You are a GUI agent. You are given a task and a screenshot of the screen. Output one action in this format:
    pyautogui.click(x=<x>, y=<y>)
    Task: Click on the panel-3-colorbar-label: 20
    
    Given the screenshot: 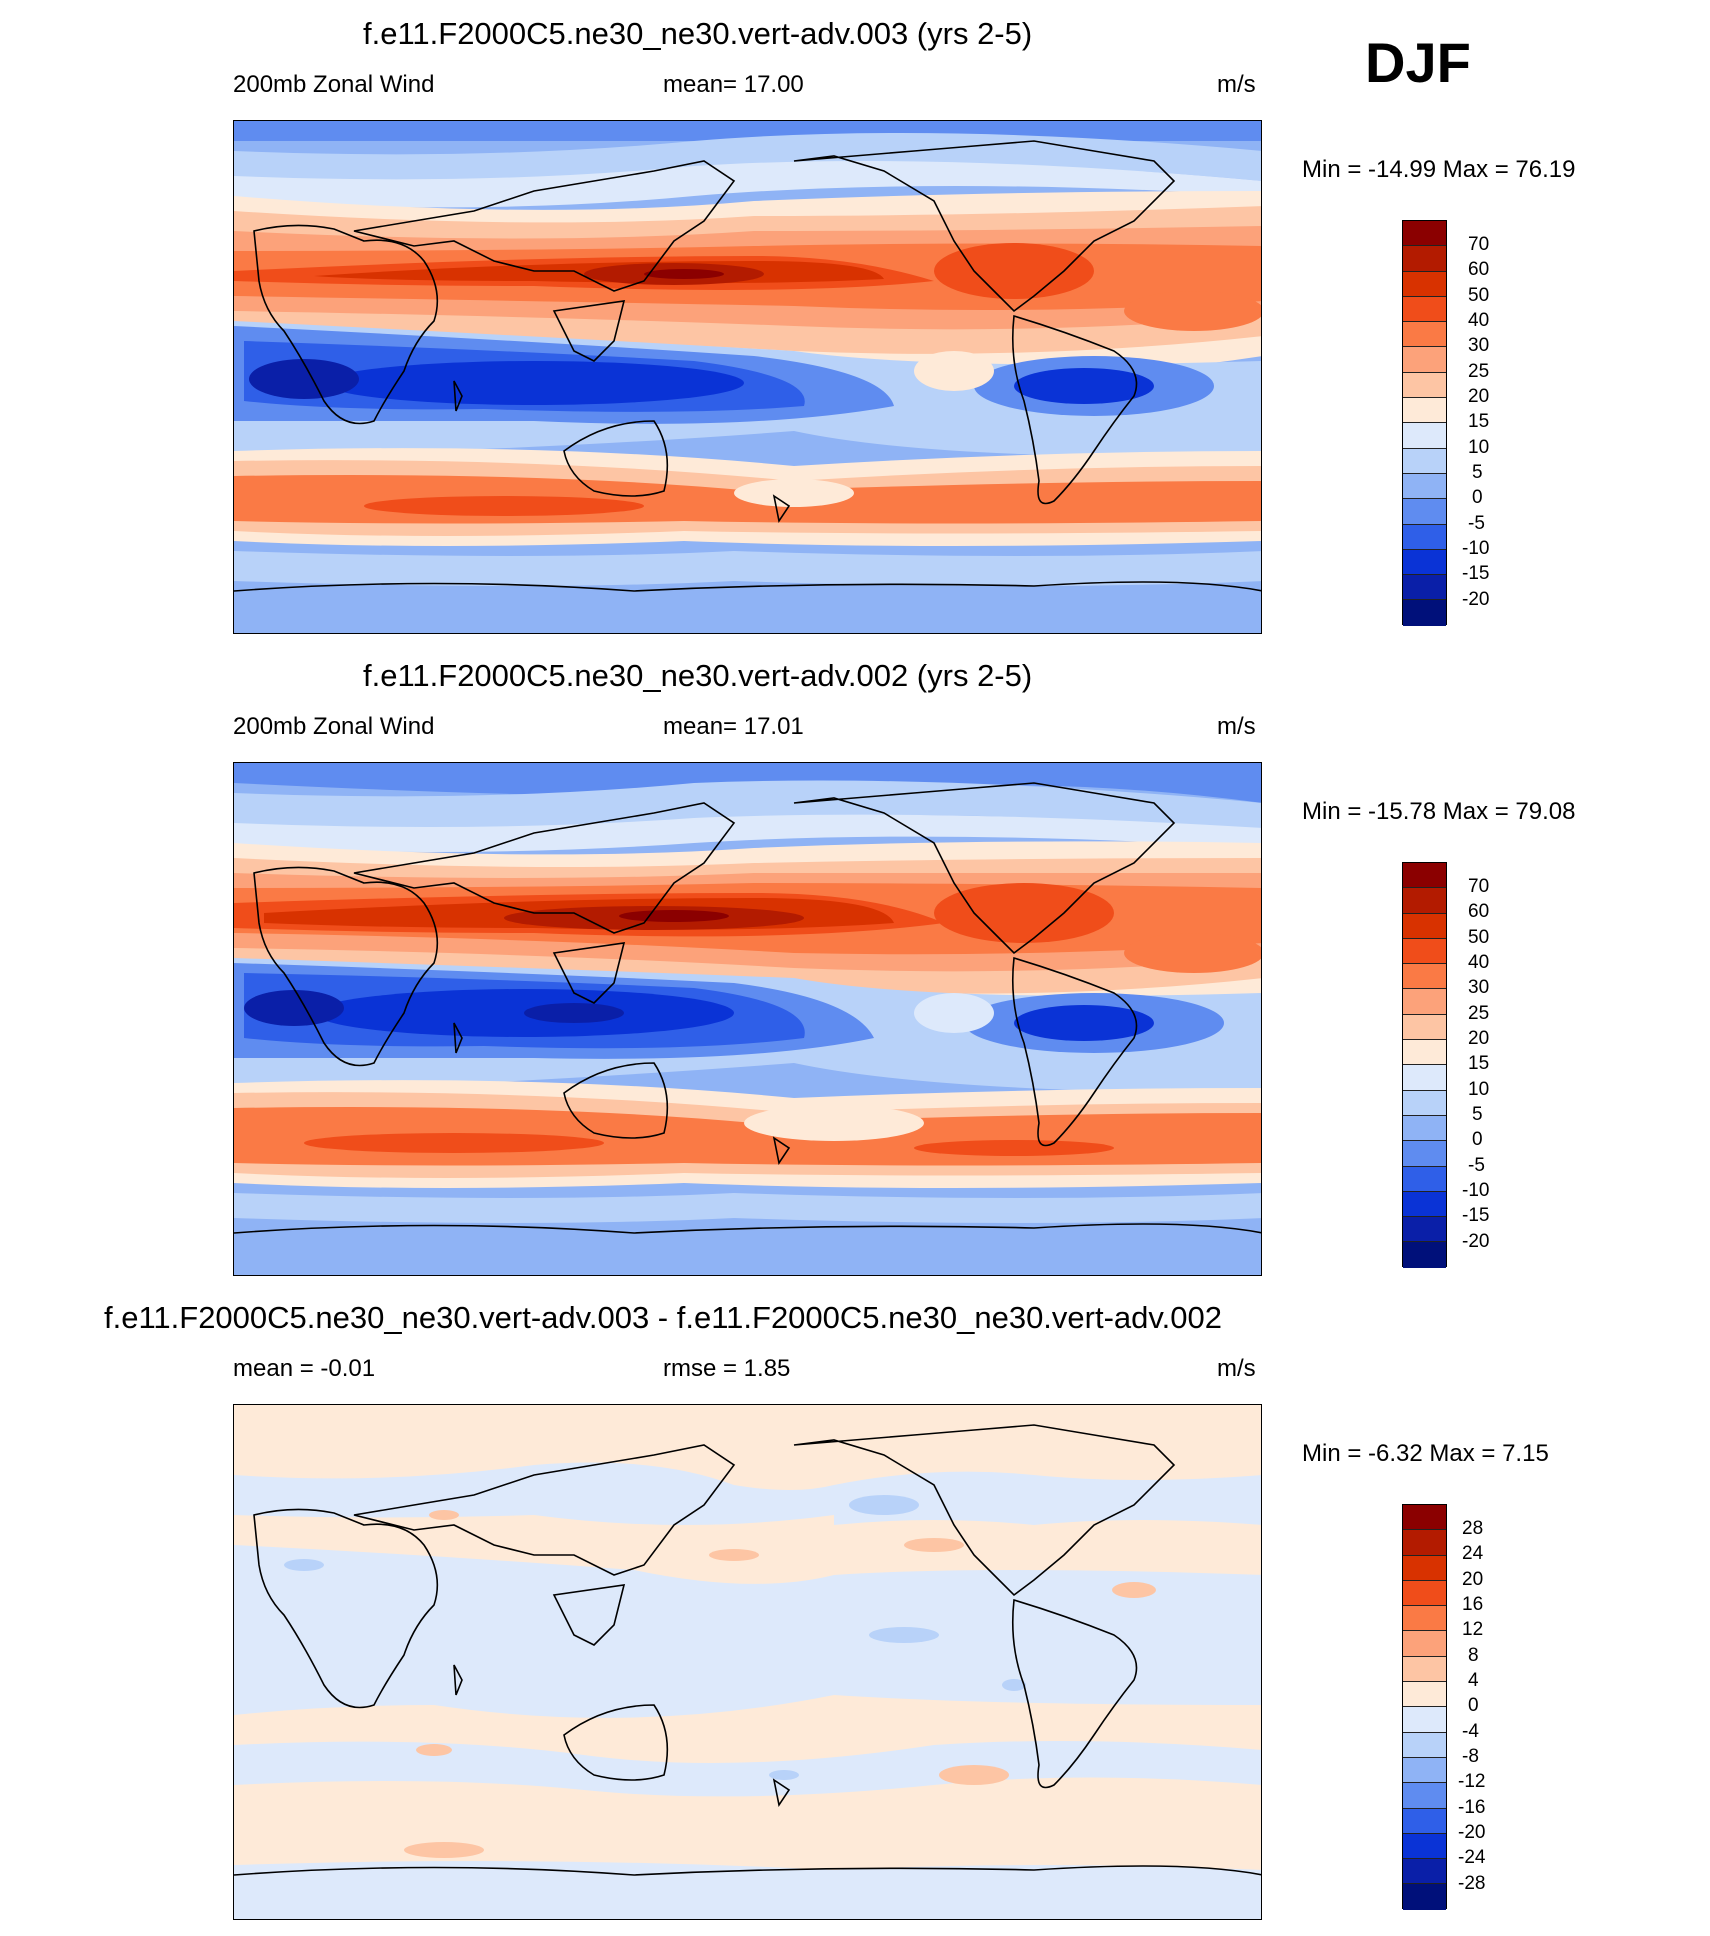 What is the action you would take?
    pyautogui.click(x=1473, y=1579)
    